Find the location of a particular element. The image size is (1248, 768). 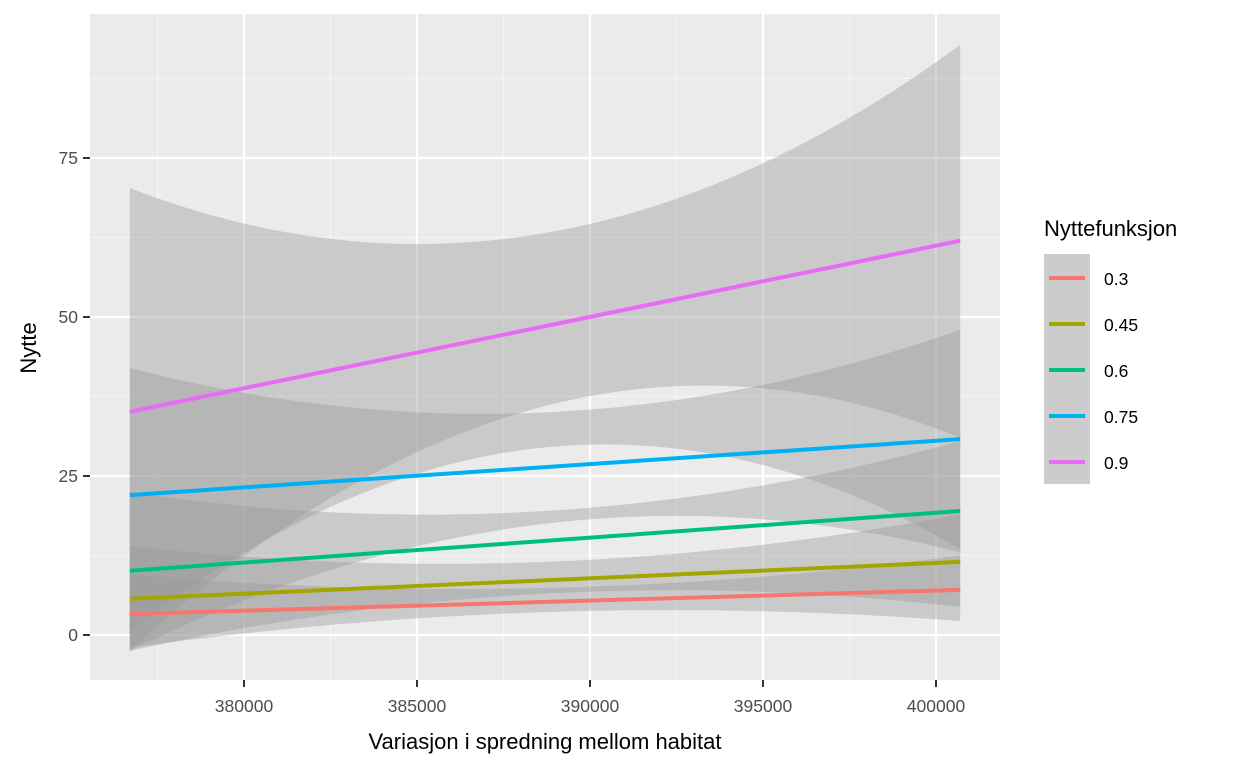

ribbon-0.45 is located at coordinates (545, 582).